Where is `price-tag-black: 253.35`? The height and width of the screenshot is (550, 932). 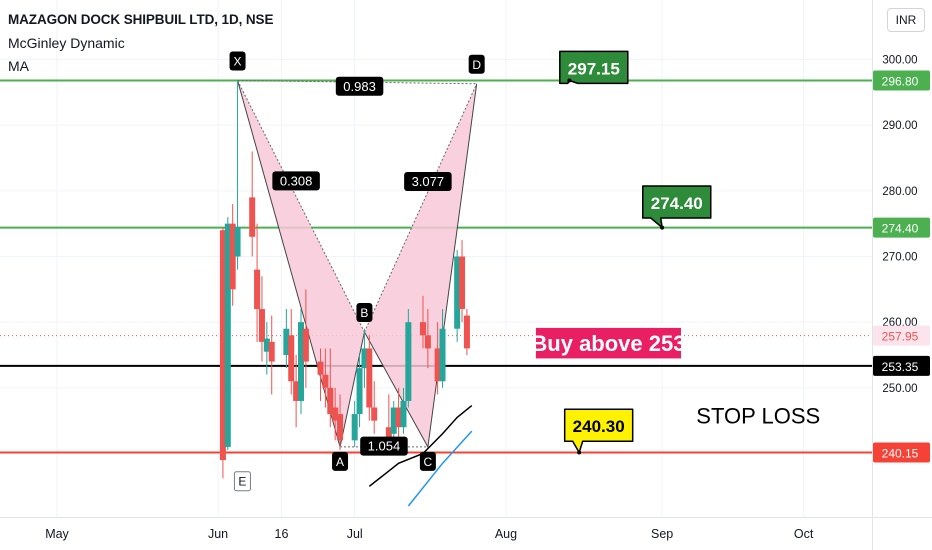 price-tag-black: 253.35 is located at coordinates (901, 365).